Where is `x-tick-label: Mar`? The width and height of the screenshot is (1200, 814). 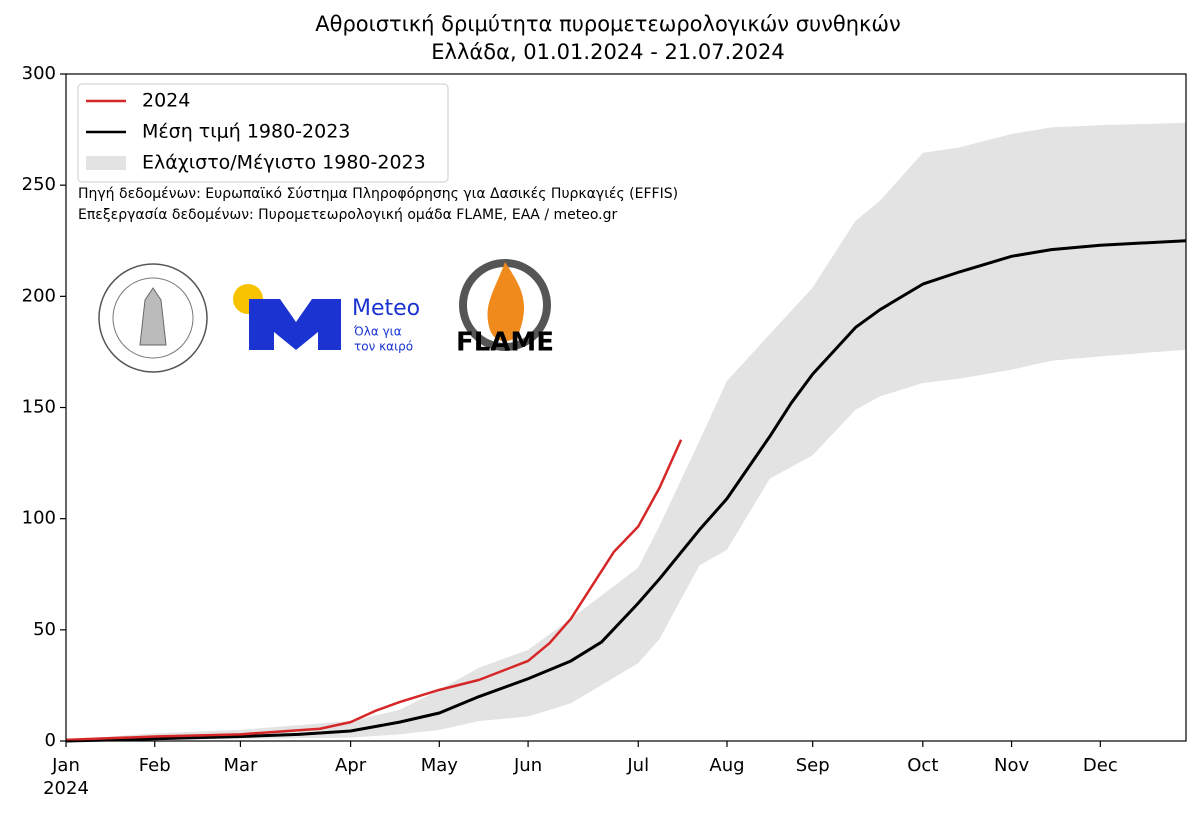 x-tick-label: Mar is located at coordinates (240, 765).